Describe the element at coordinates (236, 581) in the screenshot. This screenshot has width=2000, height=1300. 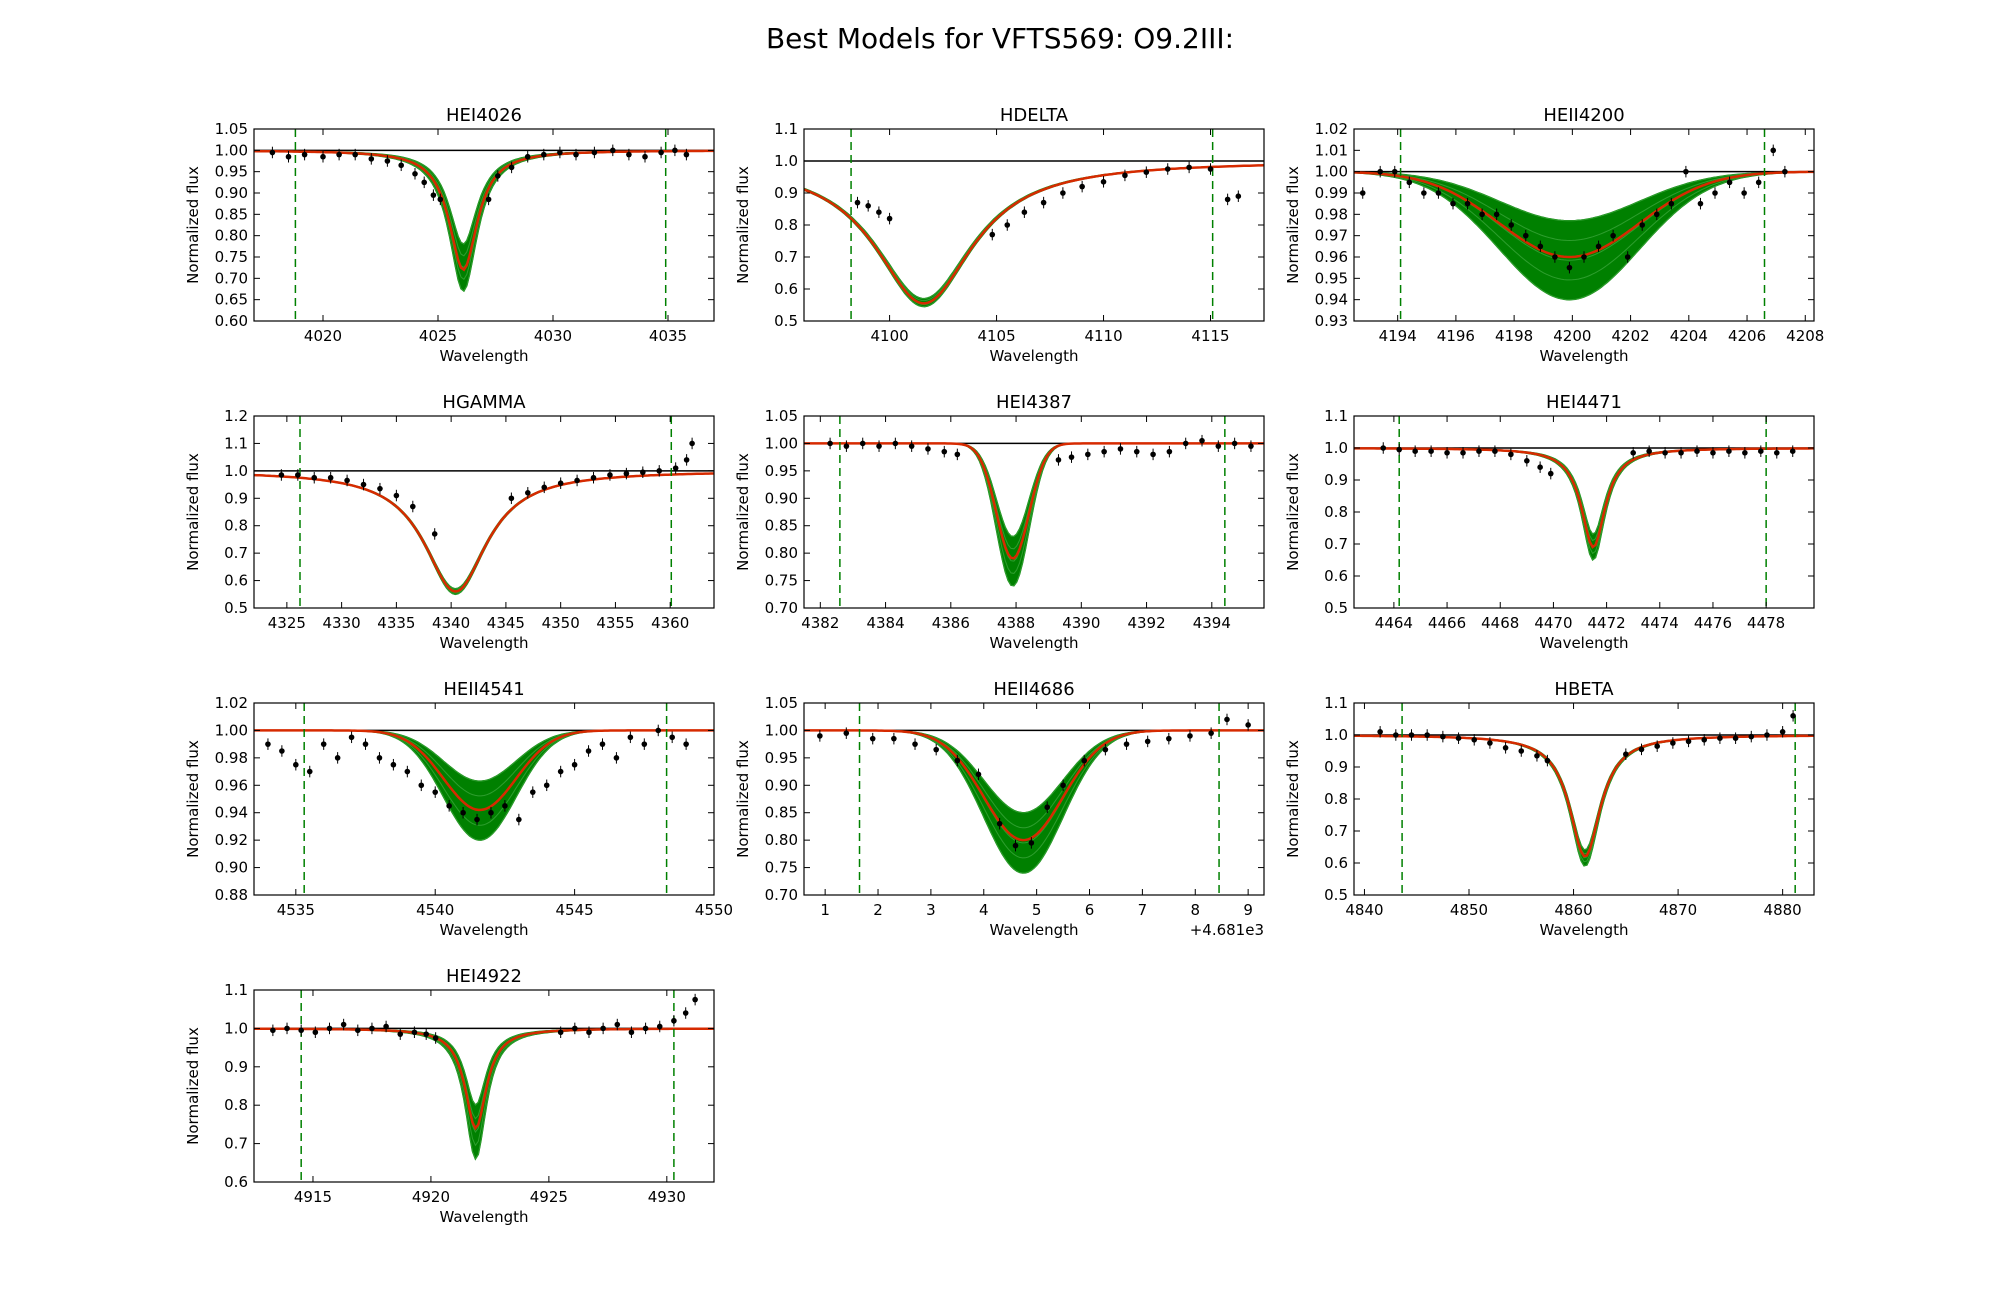
I see `y-tick-label: 0.6` at that location.